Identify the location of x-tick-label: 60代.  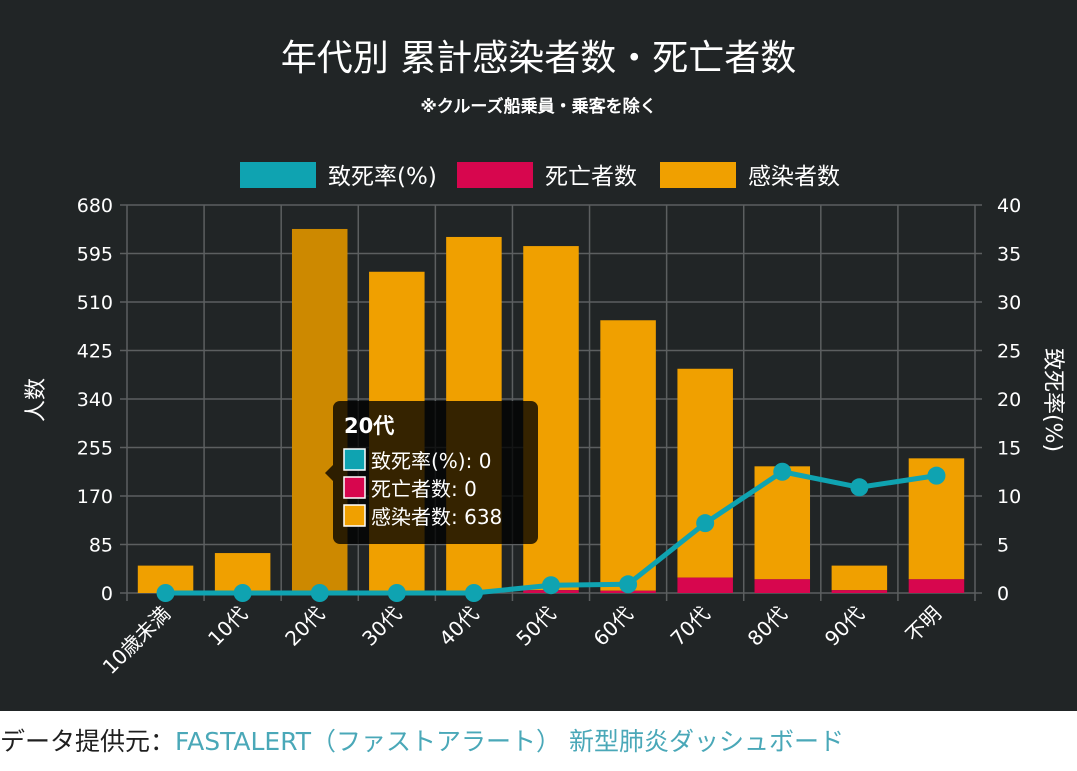
(613, 626).